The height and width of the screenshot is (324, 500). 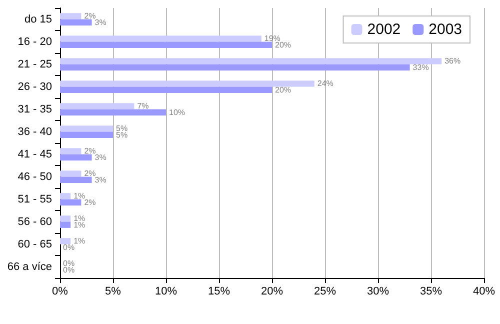 I want to click on y-tick-label: 26 - 30, so click(x=35, y=86).